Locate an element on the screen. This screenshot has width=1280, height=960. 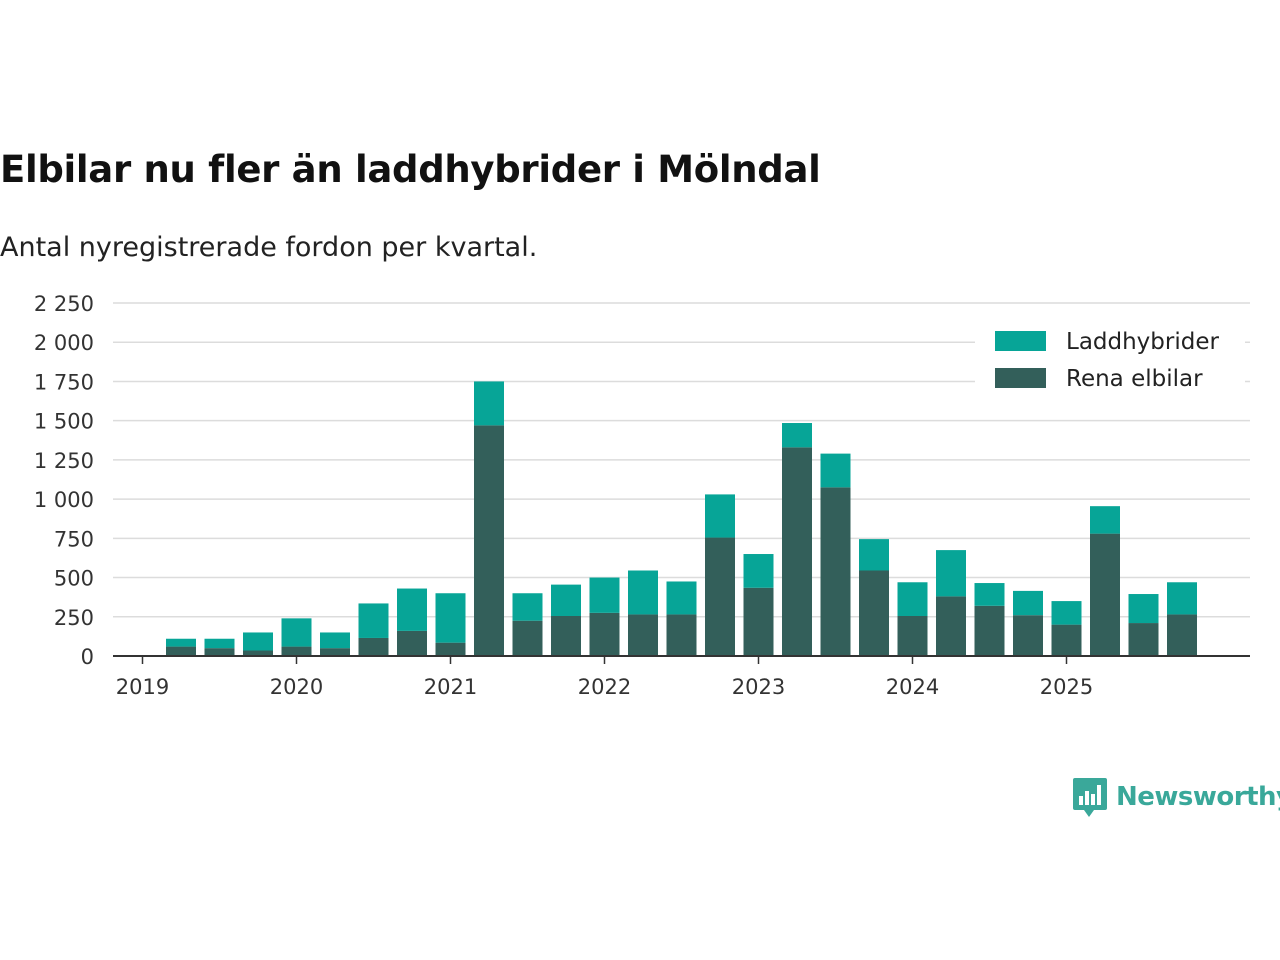
x-tick-label: 2025 is located at coordinates (1066, 687).